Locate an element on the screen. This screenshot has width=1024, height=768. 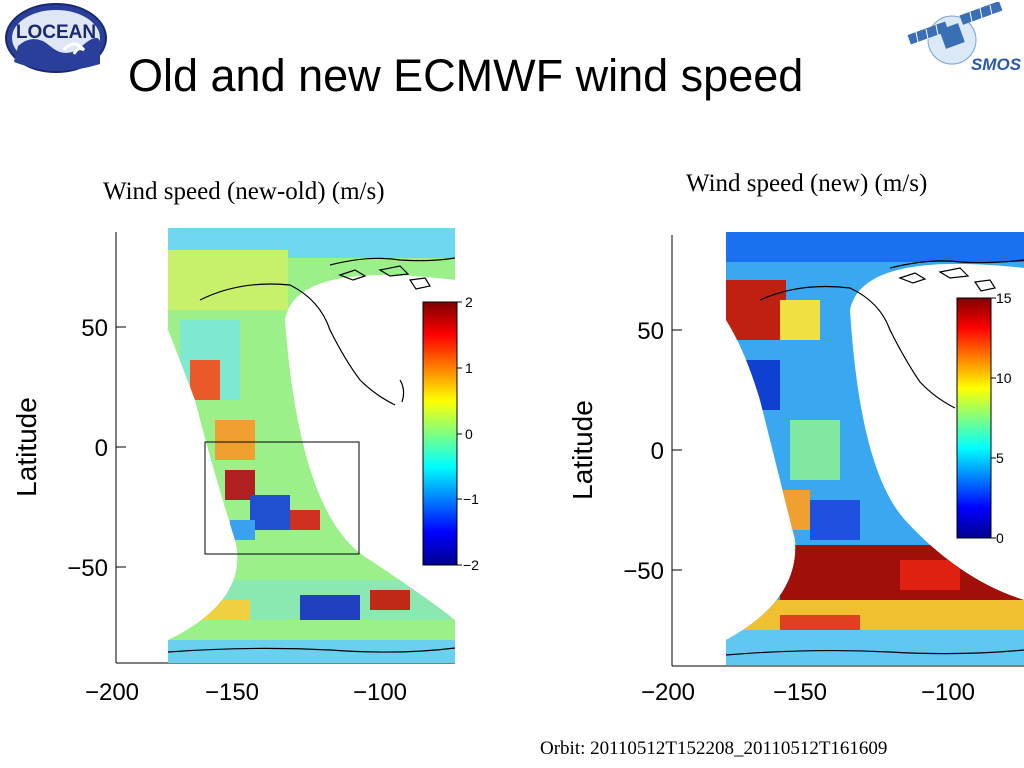
ytick-left-0: 0 is located at coordinates (101, 448).